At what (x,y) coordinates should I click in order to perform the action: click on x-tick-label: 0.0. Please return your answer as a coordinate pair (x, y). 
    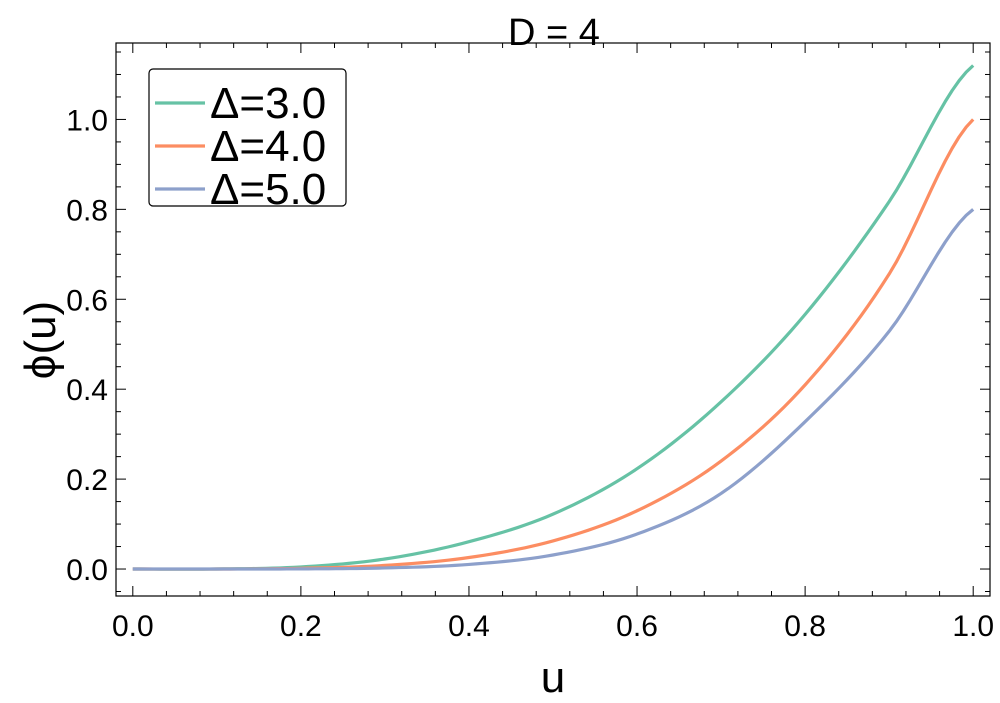
    Looking at the image, I should click on (133, 626).